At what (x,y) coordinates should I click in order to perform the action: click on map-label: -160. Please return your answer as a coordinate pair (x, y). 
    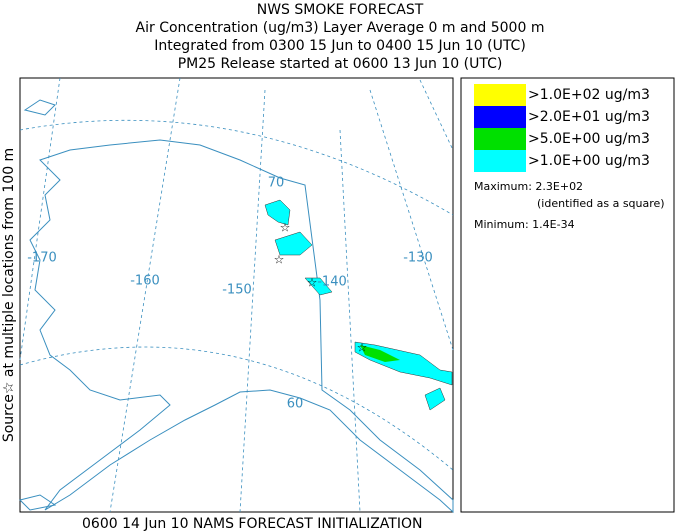
    Looking at the image, I should click on (145, 281).